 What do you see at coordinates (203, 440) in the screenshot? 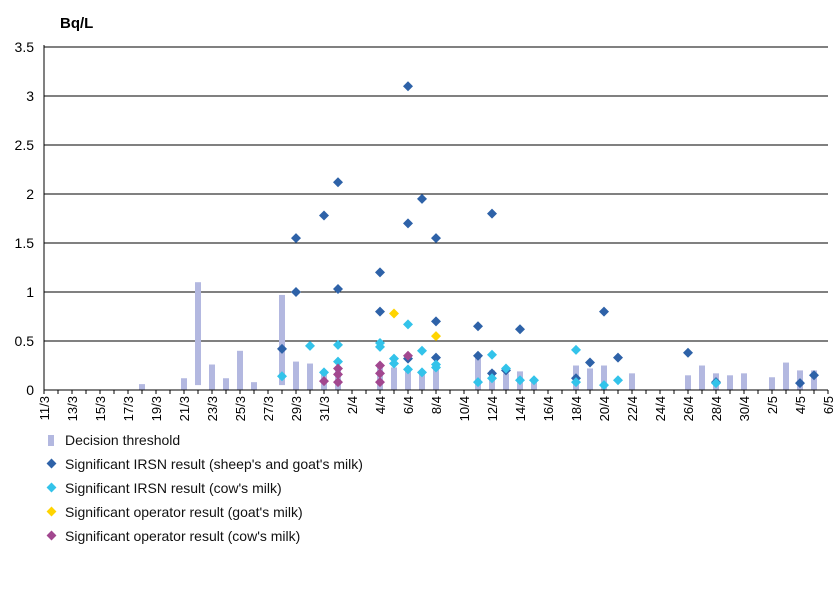
I see `legend-item: Decision threshold` at bounding box center [203, 440].